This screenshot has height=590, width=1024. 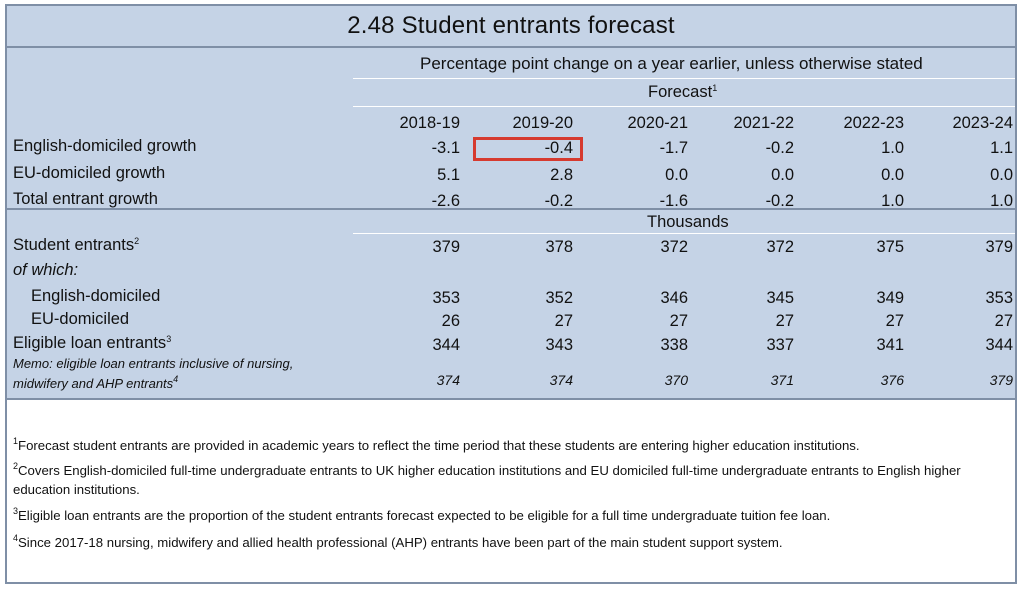 I want to click on eligible-loan-entrants-value-2023-24: 344, so click(x=999, y=345).